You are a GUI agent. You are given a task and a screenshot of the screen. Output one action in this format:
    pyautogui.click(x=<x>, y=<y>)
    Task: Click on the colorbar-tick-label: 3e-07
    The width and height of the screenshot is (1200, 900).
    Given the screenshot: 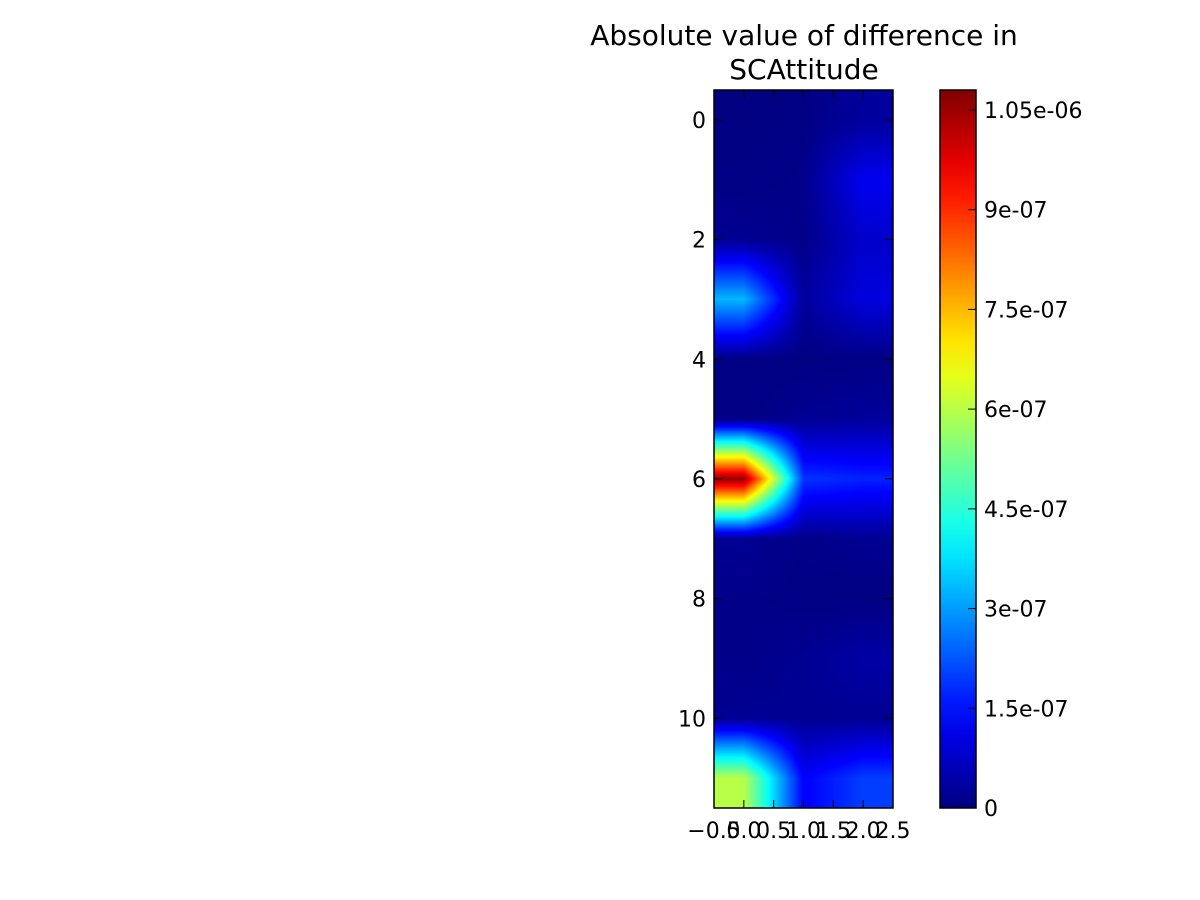 What is the action you would take?
    pyautogui.click(x=1015, y=610)
    